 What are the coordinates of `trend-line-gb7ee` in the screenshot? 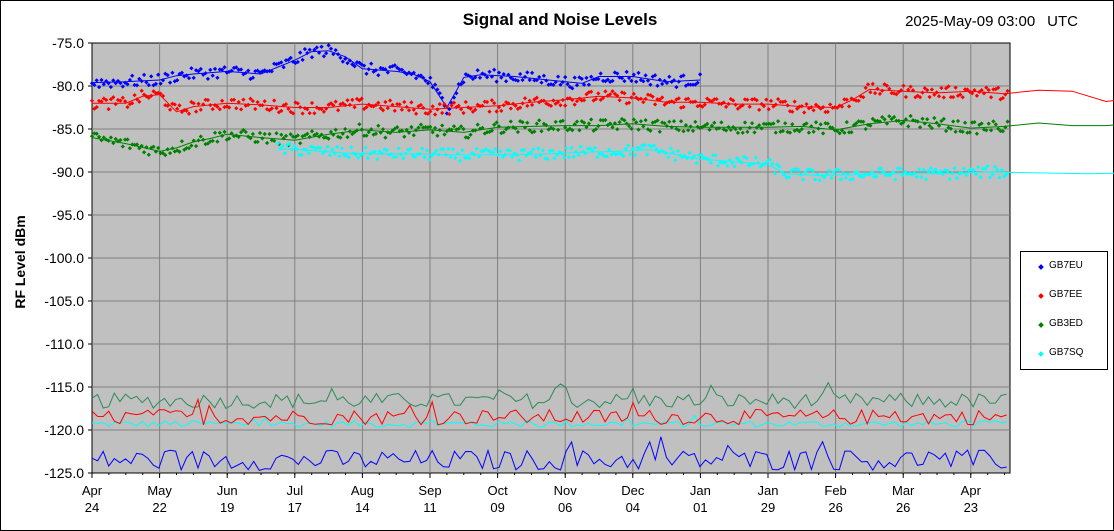 It's located at (603, 100).